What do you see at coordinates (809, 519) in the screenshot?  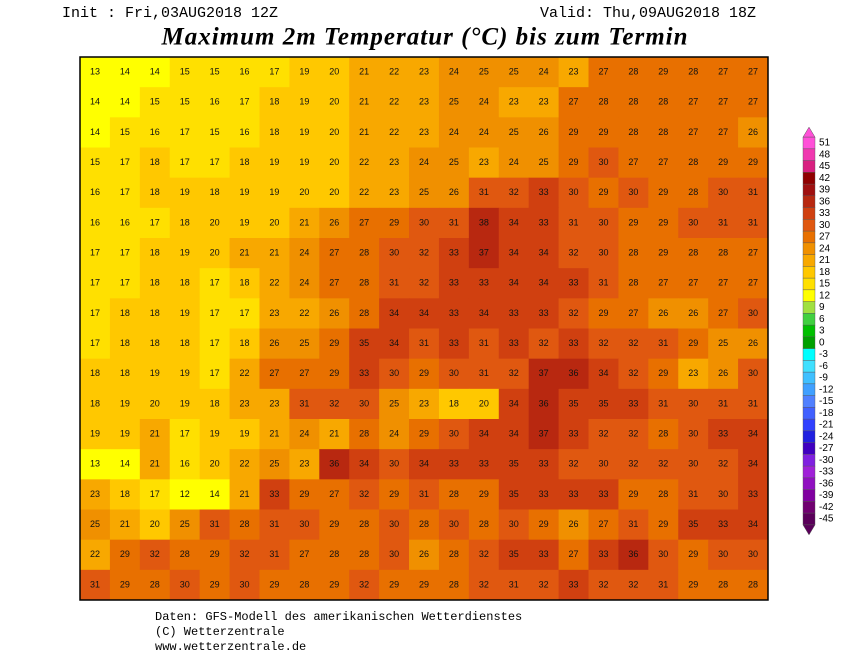 I see `colorbar-swatch` at bounding box center [809, 519].